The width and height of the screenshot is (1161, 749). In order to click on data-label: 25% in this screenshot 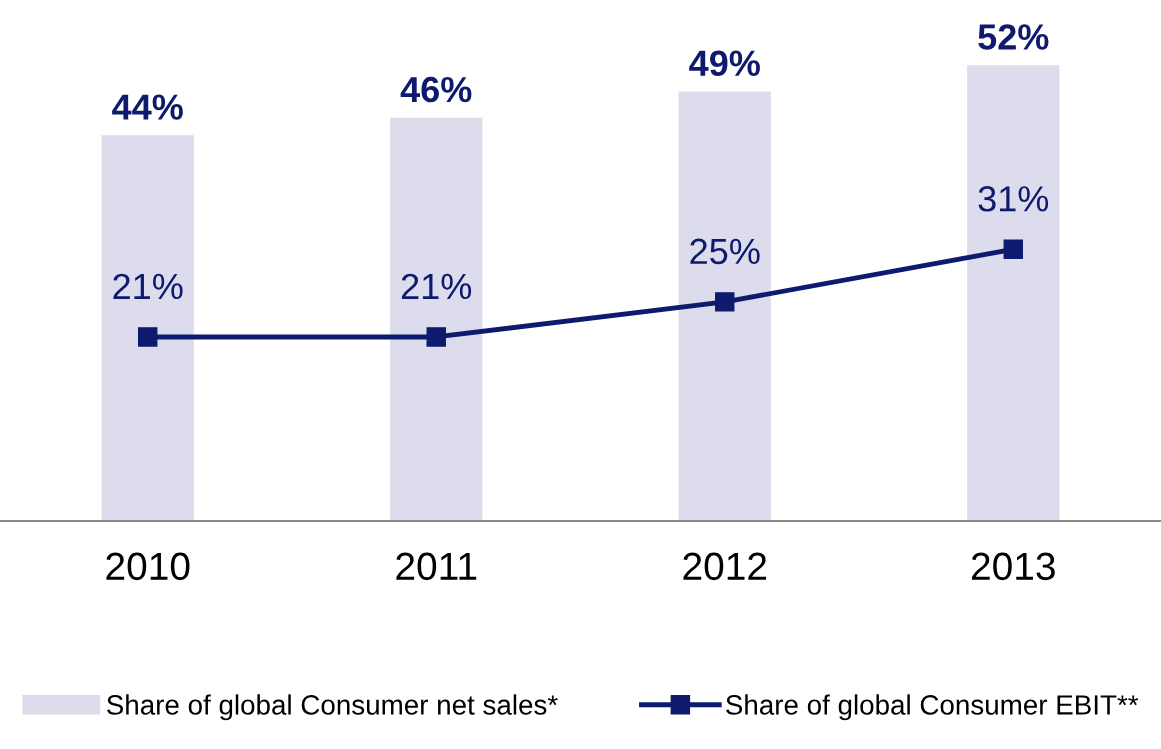, I will do `click(725, 251)`.